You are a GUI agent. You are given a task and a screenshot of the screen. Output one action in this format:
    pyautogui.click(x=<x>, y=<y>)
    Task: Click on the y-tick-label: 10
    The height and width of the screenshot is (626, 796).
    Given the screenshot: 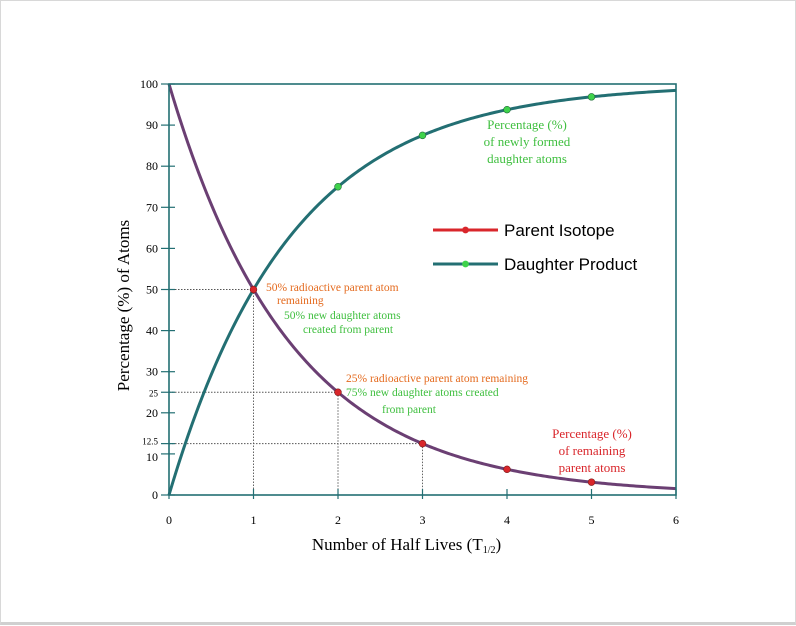 What is the action you would take?
    pyautogui.click(x=152, y=457)
    